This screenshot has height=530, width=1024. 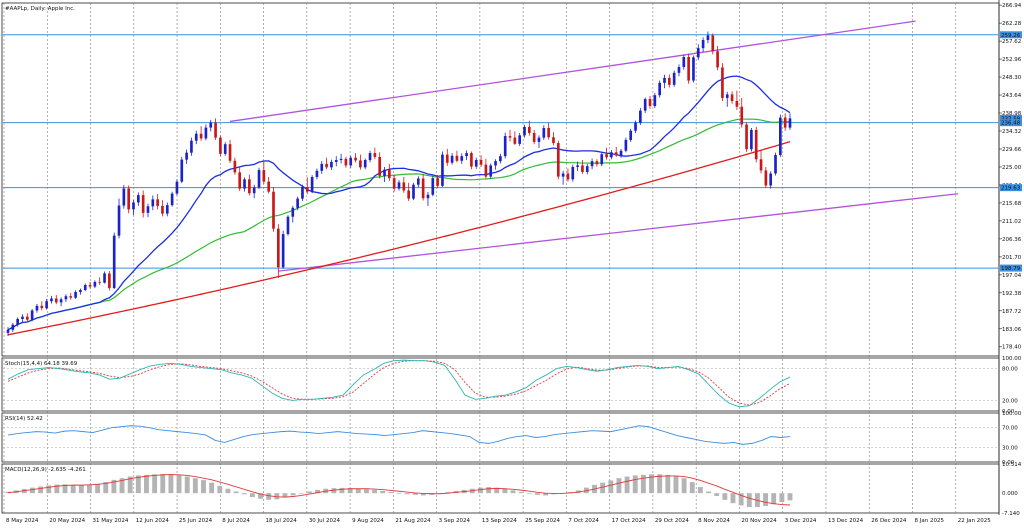 What do you see at coordinates (22, 521) in the screenshot?
I see `x-tick-label: 8 May 2024` at bounding box center [22, 521].